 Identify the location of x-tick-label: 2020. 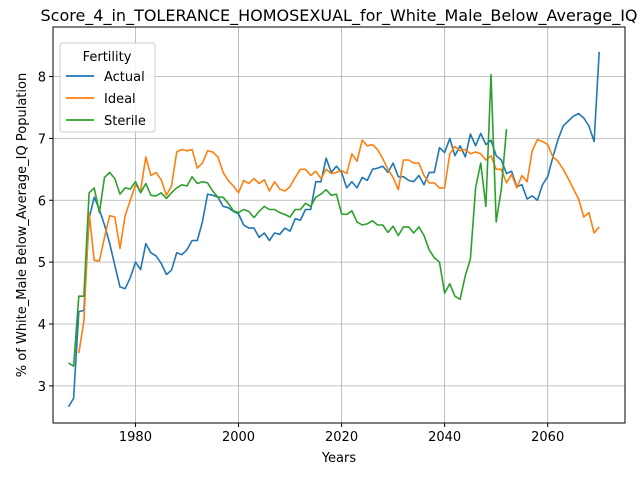
(341, 437).